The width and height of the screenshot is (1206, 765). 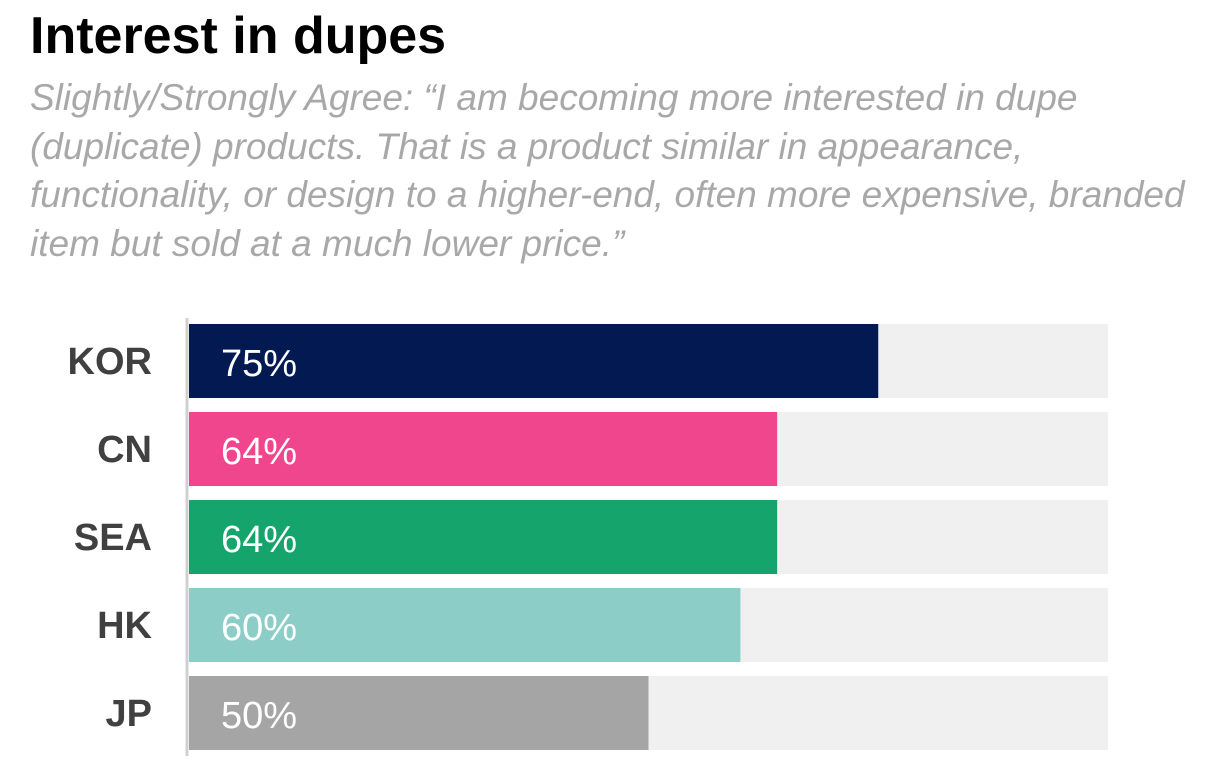 I want to click on value-label-kor: 75%, so click(x=259, y=364).